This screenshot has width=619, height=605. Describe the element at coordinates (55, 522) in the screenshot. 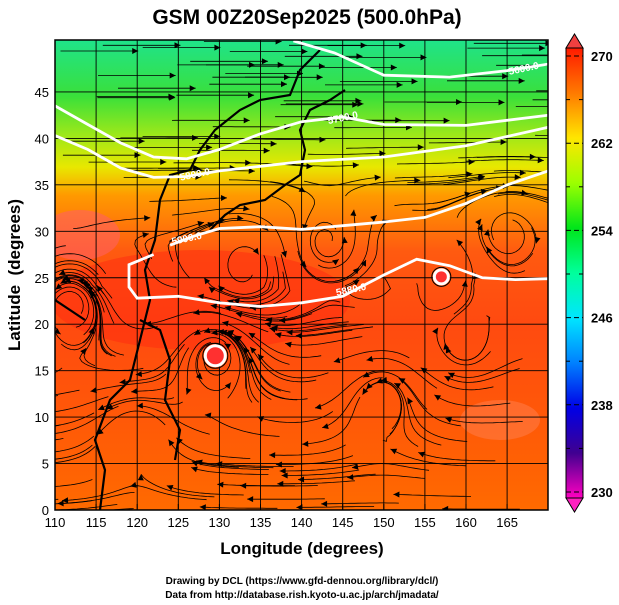

I see `x-tick-label: 110` at that location.